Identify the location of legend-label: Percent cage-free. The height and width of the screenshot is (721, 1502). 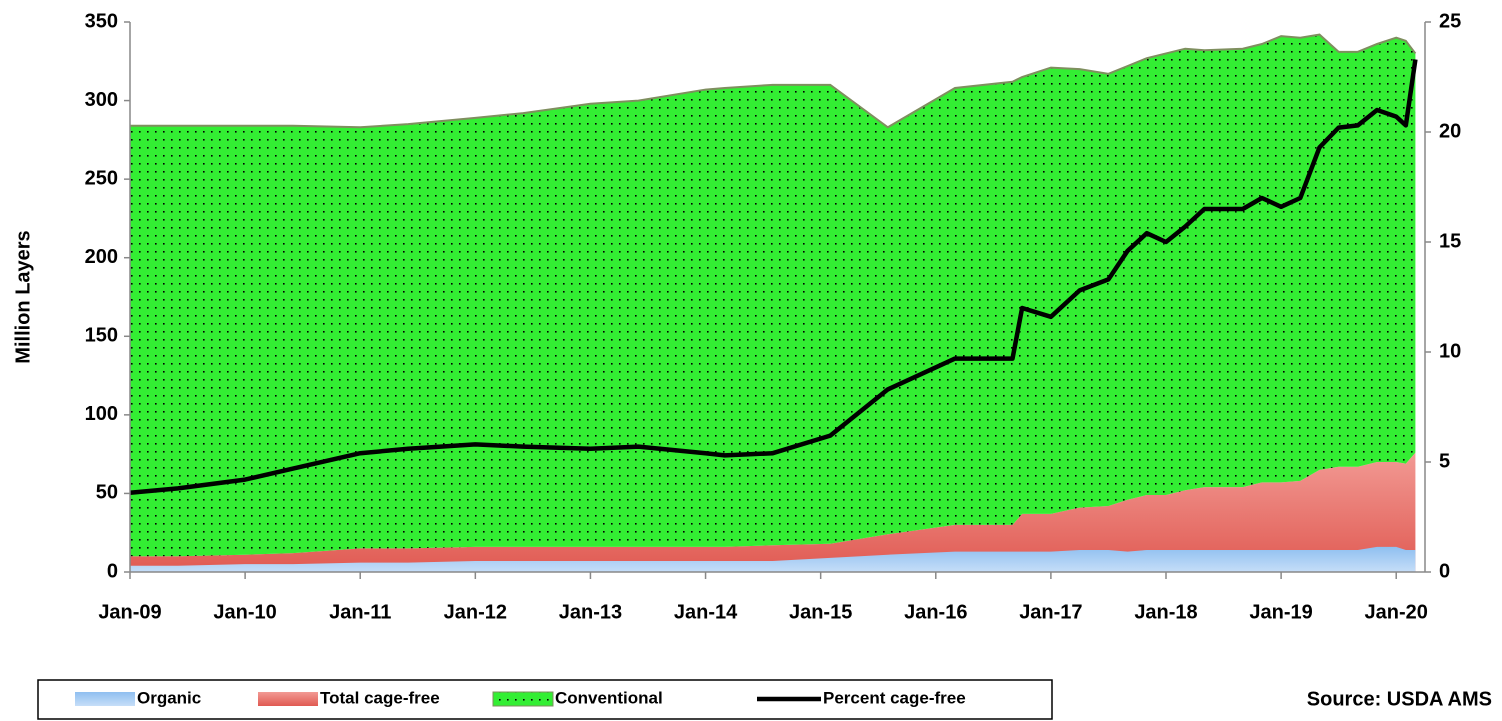
(894, 697).